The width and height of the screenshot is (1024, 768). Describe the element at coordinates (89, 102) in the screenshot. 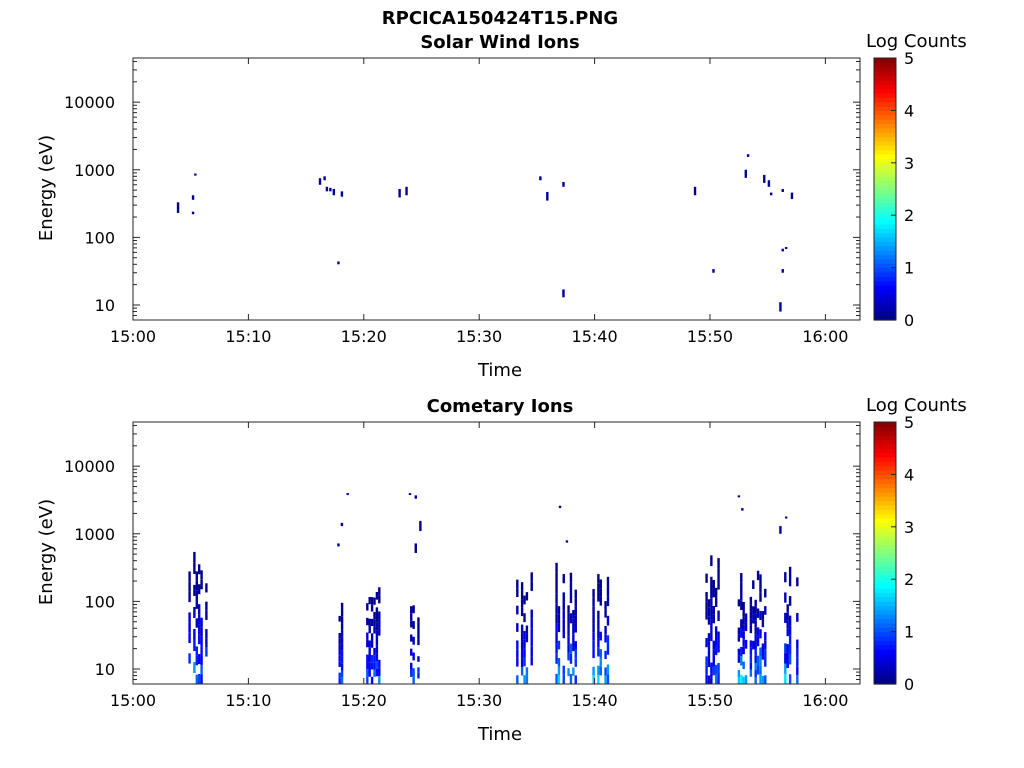

I see `y-tick-label: 10000` at that location.